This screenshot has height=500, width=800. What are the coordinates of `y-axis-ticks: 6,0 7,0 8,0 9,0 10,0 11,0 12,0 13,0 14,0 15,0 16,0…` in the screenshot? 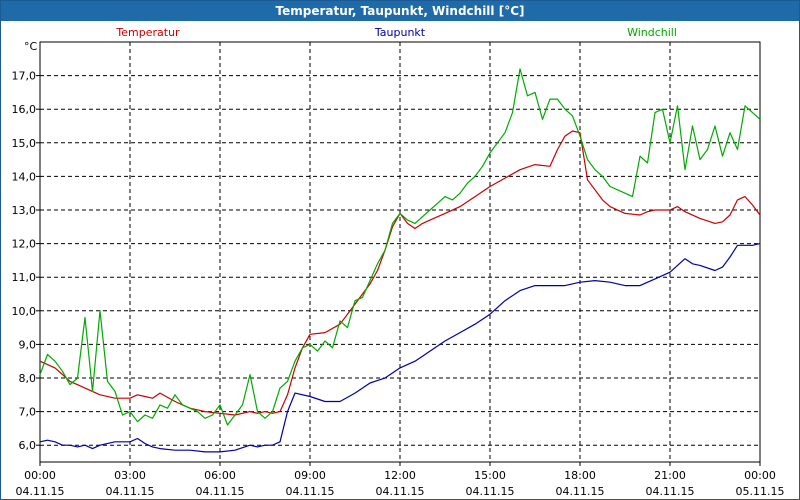 It's located at (26, 261).